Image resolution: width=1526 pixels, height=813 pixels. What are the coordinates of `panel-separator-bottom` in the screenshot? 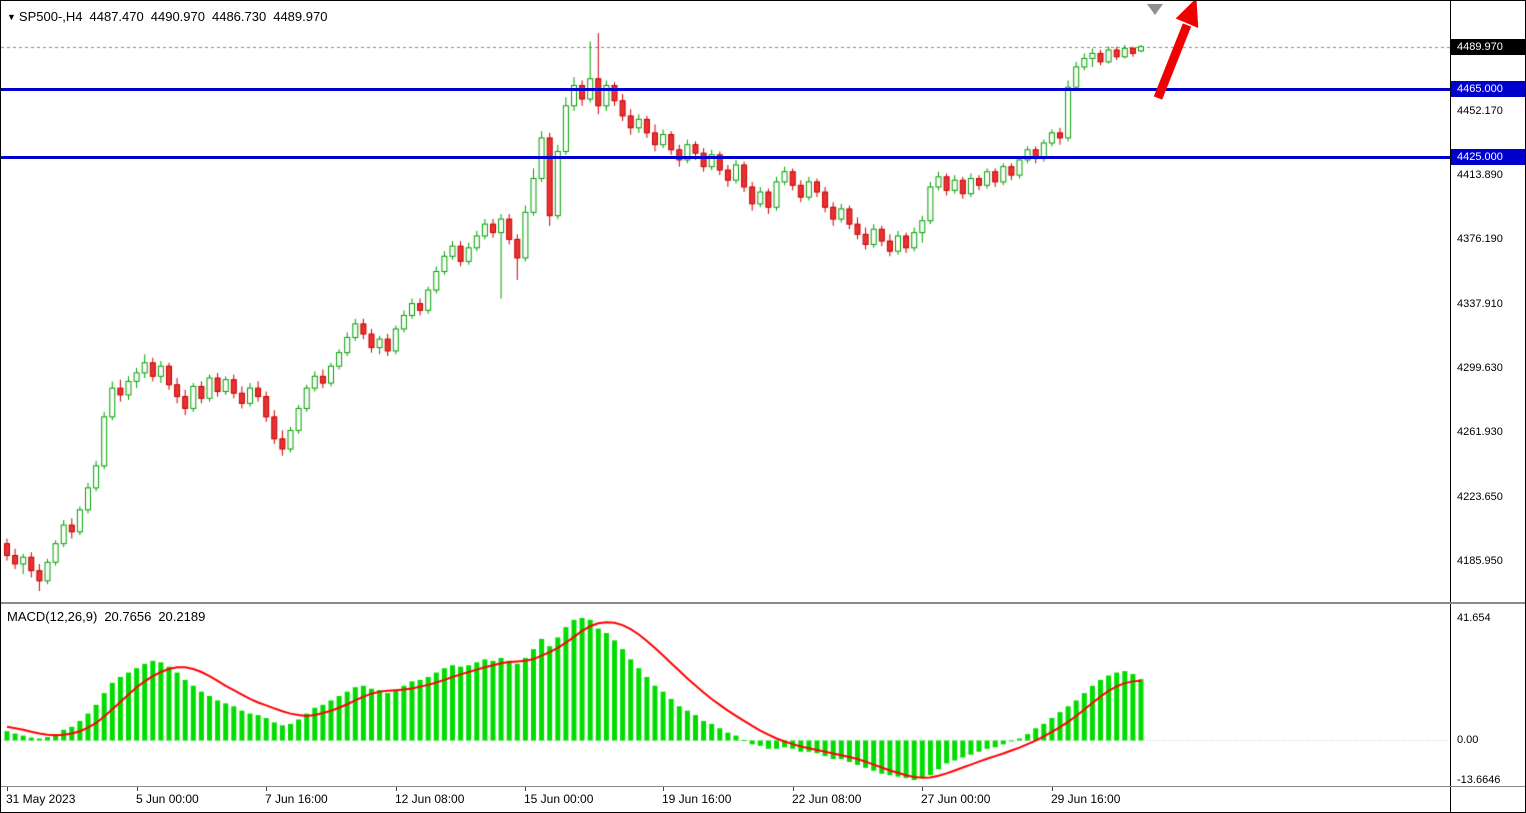 It's located at (763, 786).